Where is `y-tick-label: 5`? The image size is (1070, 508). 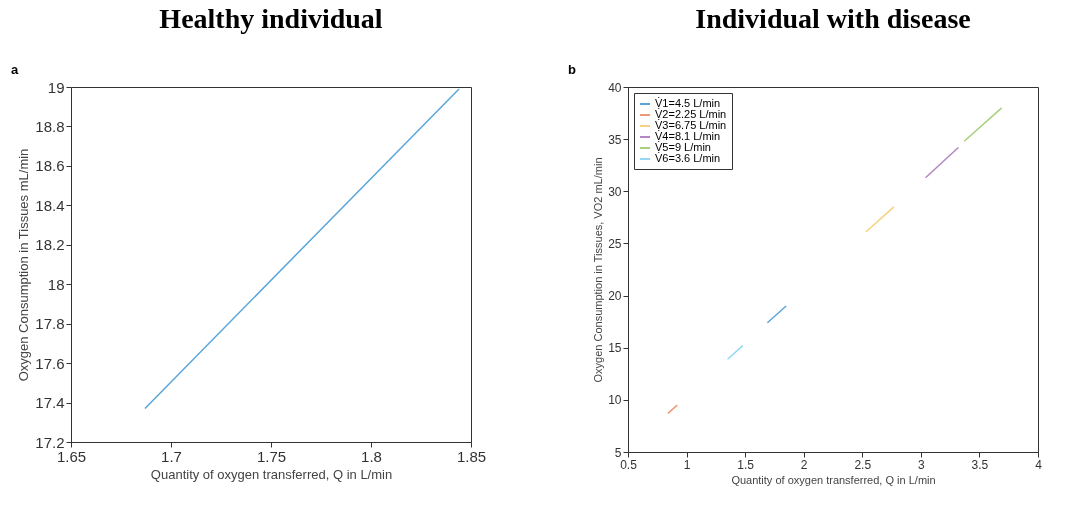 y-tick-label: 5 is located at coordinates (618, 452).